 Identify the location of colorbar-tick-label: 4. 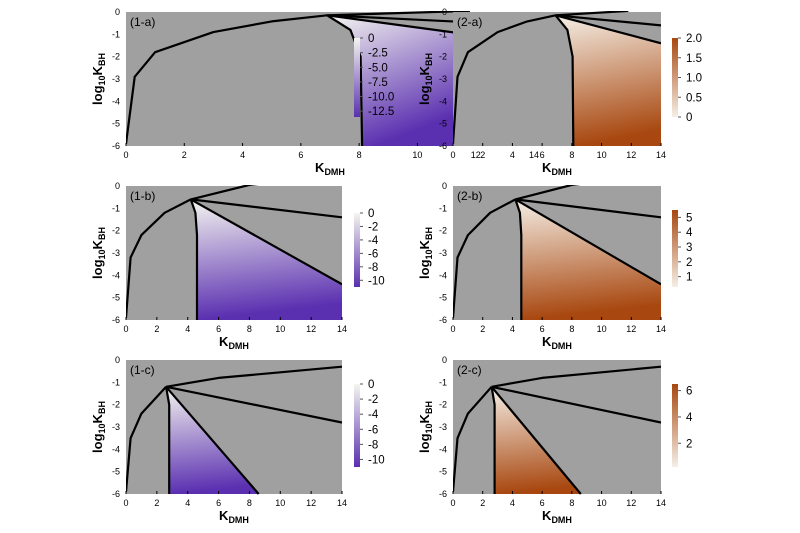
(689, 233).